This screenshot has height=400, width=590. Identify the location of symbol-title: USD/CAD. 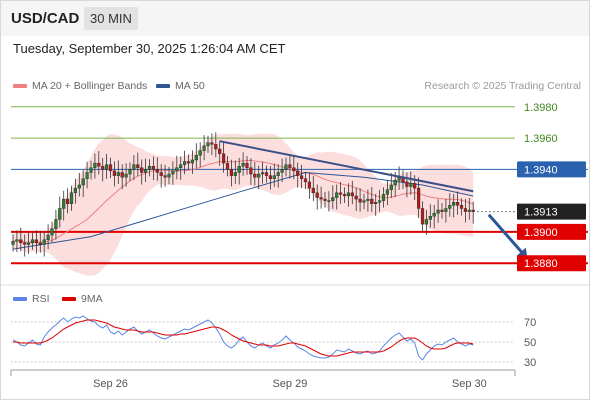
(45, 18).